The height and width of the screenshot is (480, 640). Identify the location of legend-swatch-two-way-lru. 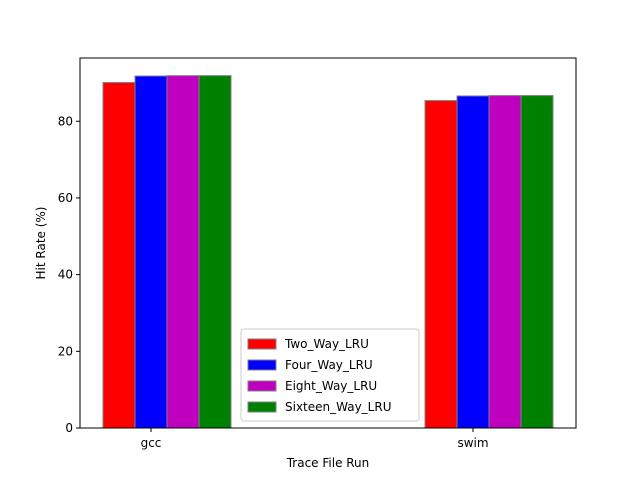
(262, 344).